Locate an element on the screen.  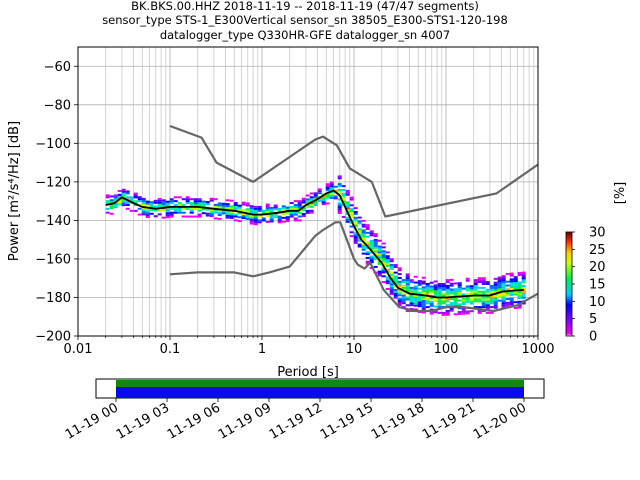
x-tick-label: 10 is located at coordinates (354, 349).